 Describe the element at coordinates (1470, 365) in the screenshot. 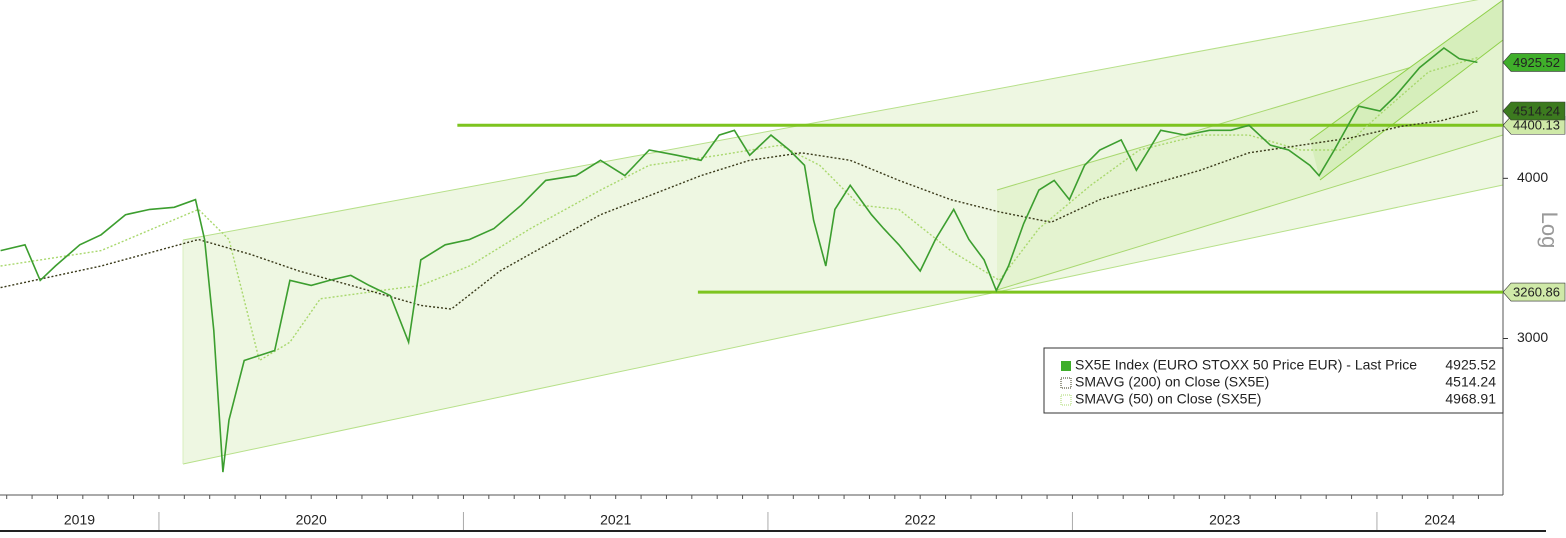

I see `legend-value: 4925.52` at that location.